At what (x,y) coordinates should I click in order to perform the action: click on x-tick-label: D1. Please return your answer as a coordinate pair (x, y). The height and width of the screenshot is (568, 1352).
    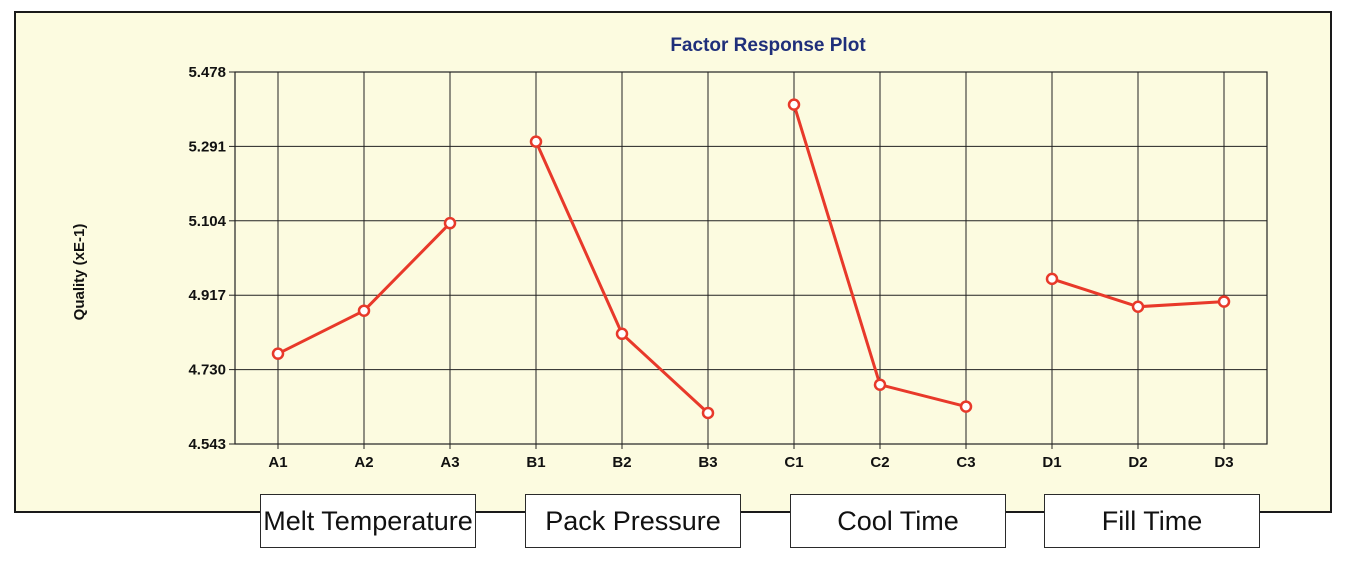
    Looking at the image, I should click on (1051, 462).